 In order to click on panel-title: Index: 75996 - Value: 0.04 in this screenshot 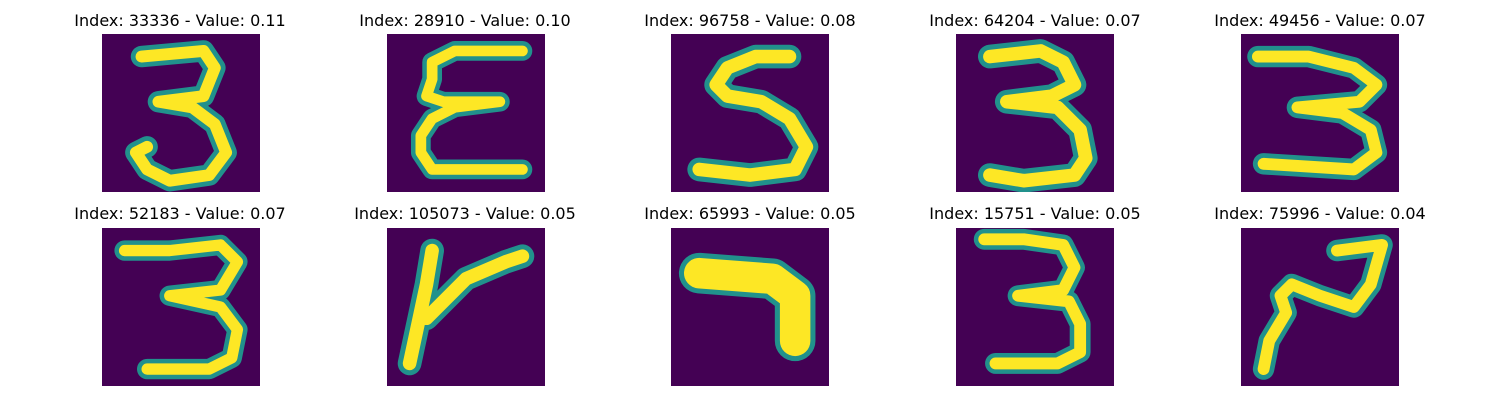, I will do `click(1320, 213)`.